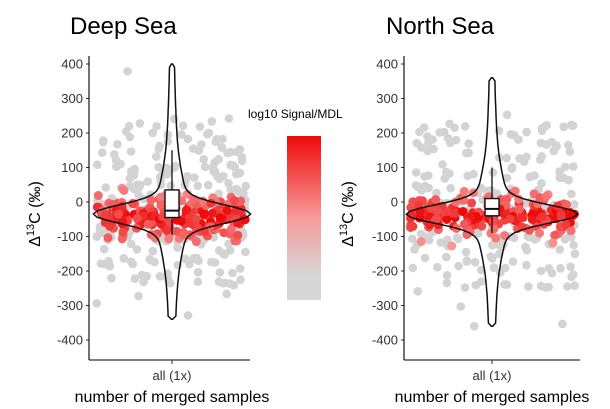 This screenshot has width=610, height=409. I want to click on y-tick-label: 100, so click(387, 167).